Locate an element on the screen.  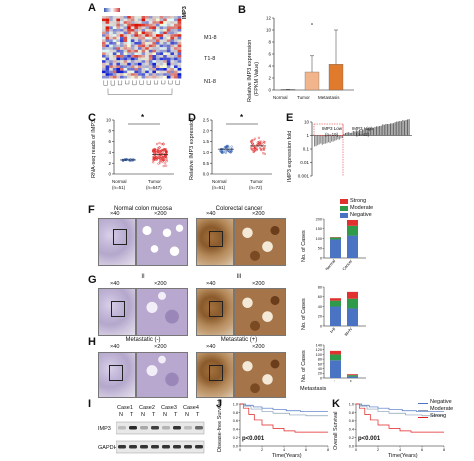
panel-b-ytick-label: 4 is located at coordinates (269, 66).